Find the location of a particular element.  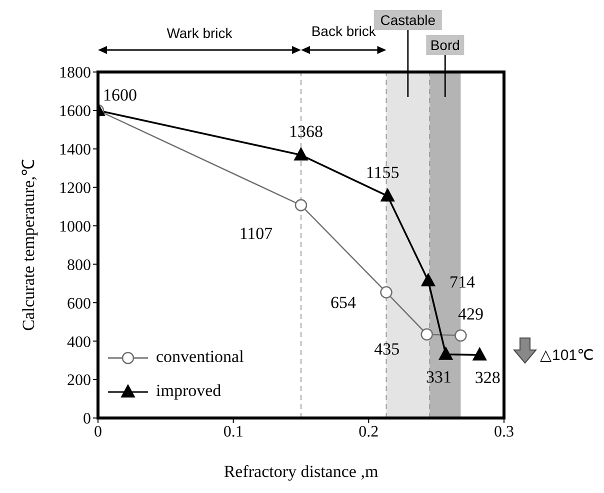

data-label: 328 is located at coordinates (487, 377).